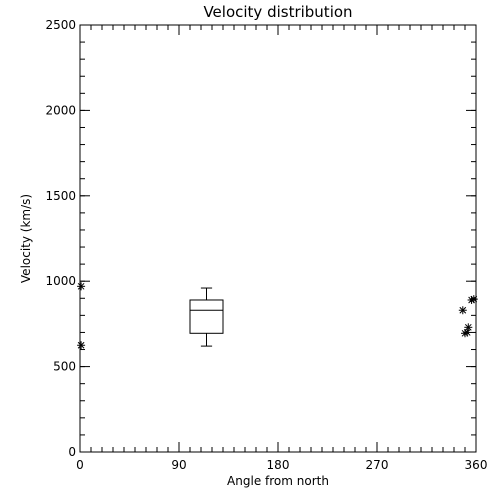  I want to click on data-points, so click(277, 316).